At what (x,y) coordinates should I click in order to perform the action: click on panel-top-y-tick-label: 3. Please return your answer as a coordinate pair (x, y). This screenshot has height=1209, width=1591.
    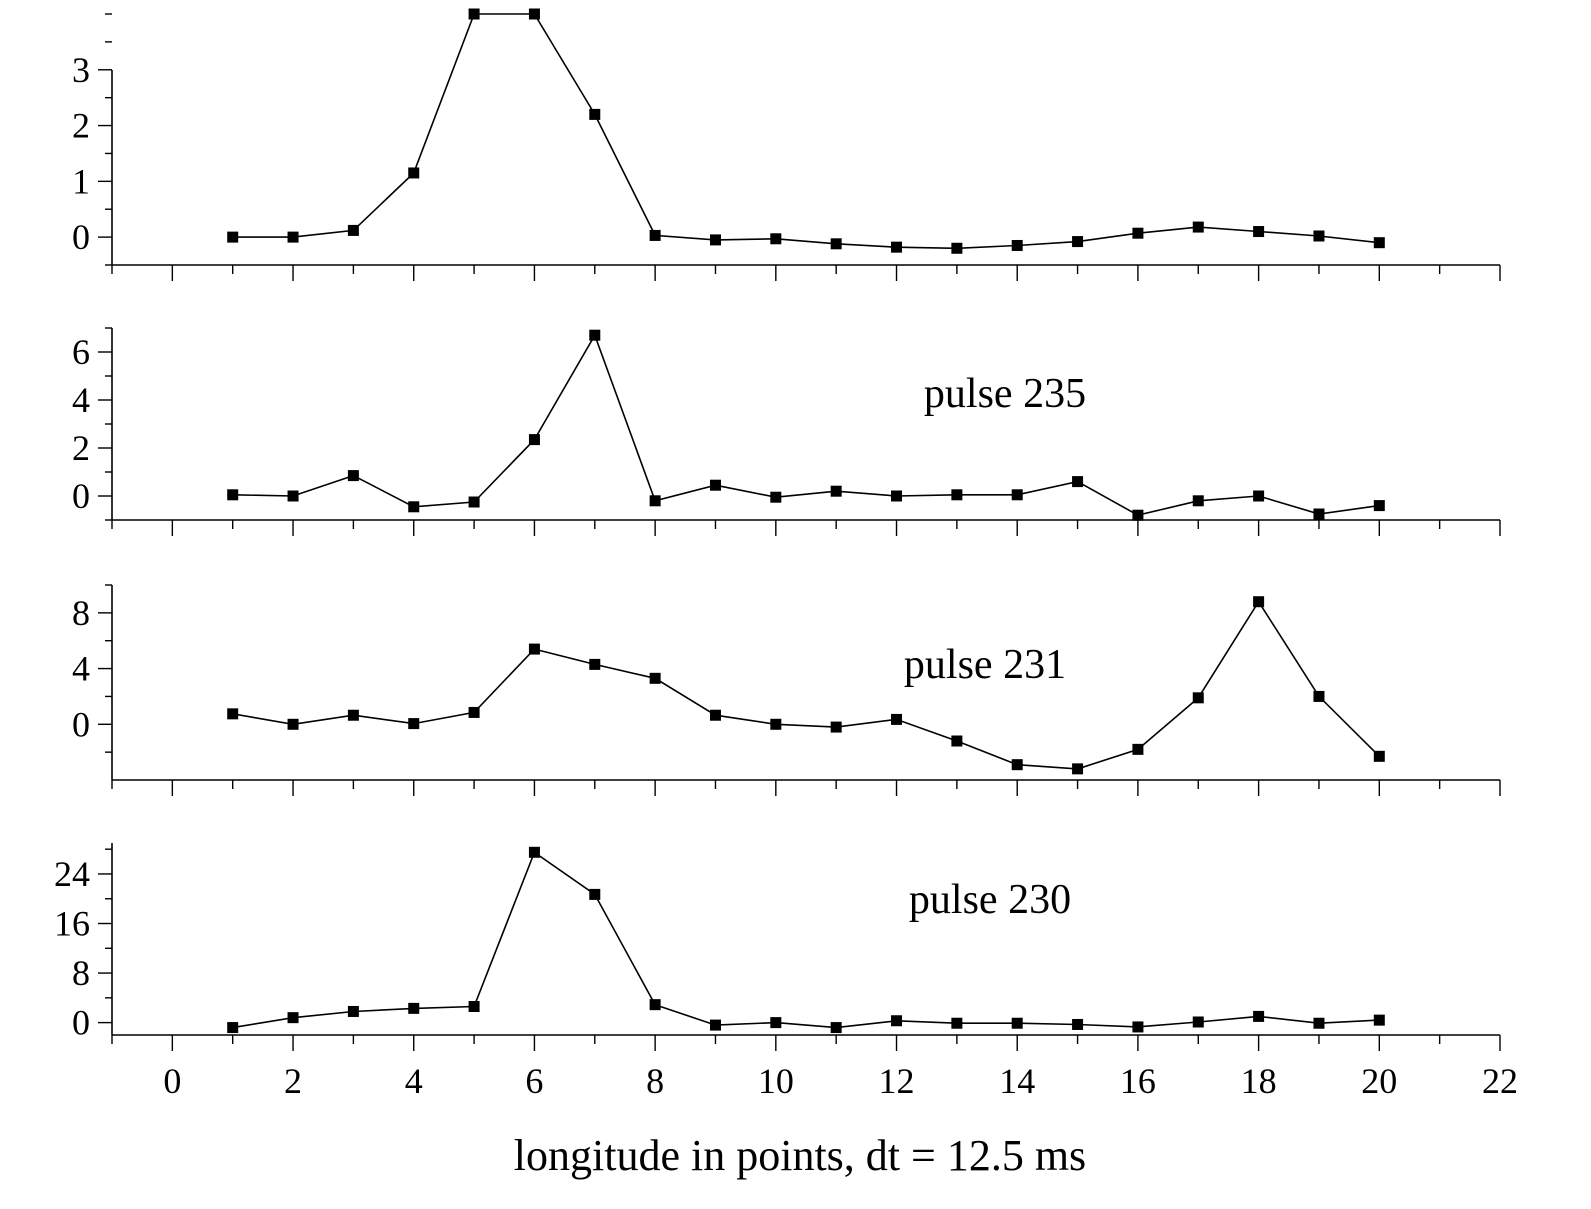
    Looking at the image, I should click on (81, 70).